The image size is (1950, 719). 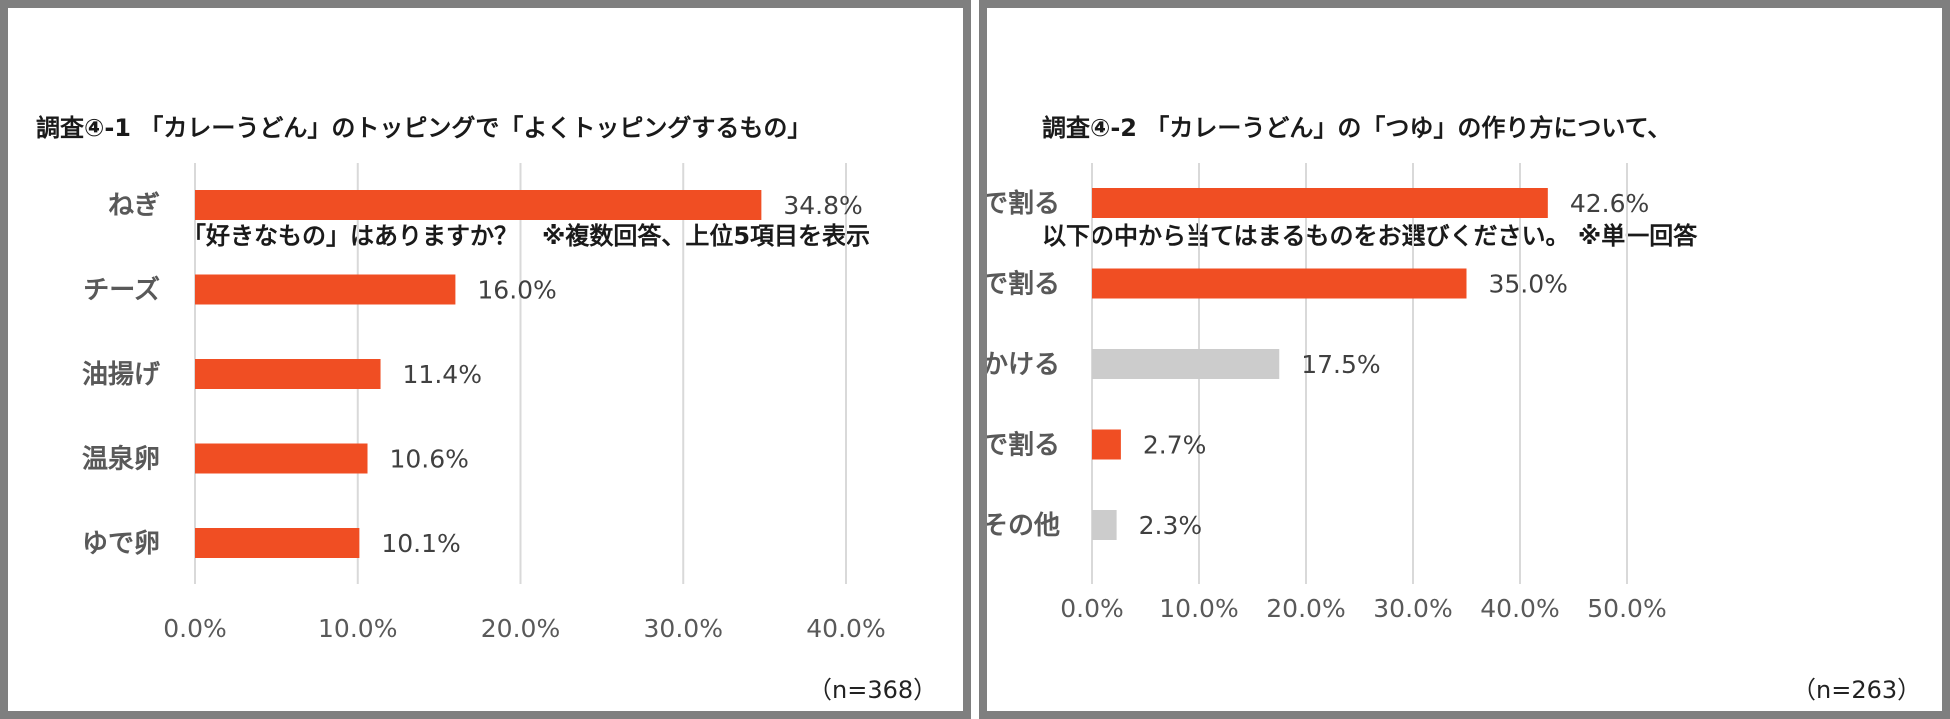 What do you see at coordinates (1175, 445) in the screenshot?
I see `value-label: 2.7%` at bounding box center [1175, 445].